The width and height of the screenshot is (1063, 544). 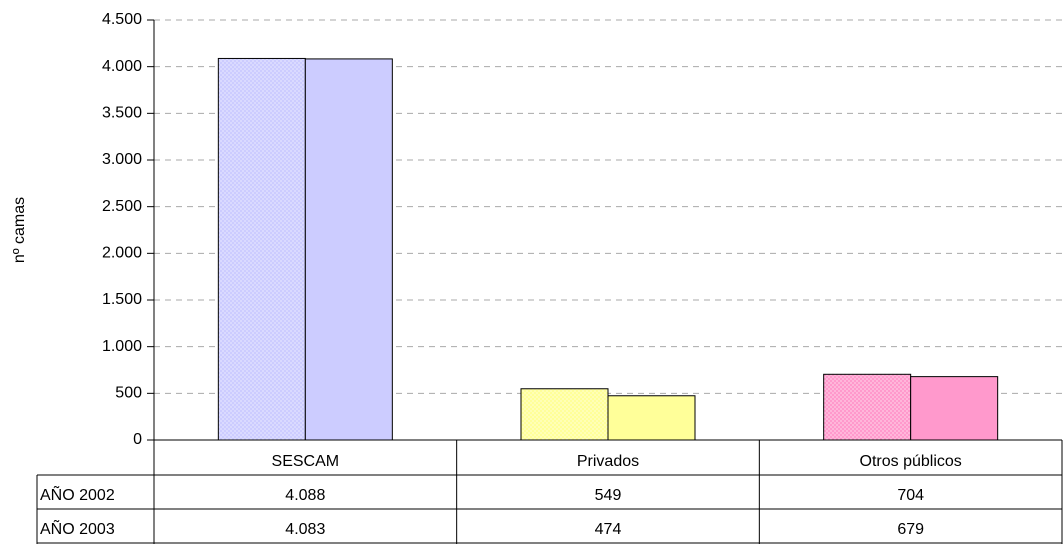 What do you see at coordinates (122, 253) in the screenshot?
I see `y-tick-label: 2.000` at bounding box center [122, 253].